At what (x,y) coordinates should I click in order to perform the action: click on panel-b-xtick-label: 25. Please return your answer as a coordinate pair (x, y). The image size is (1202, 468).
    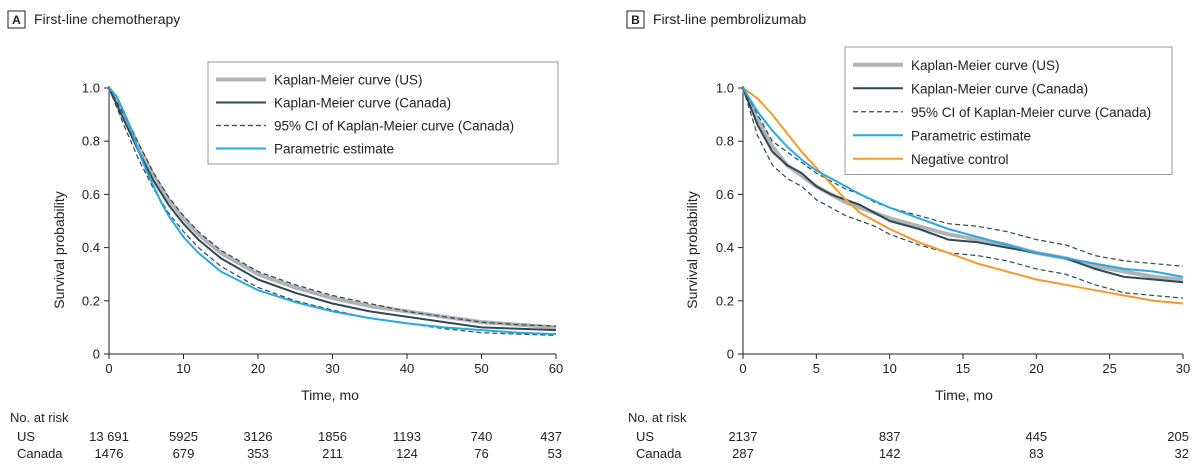
    Looking at the image, I should click on (1109, 368).